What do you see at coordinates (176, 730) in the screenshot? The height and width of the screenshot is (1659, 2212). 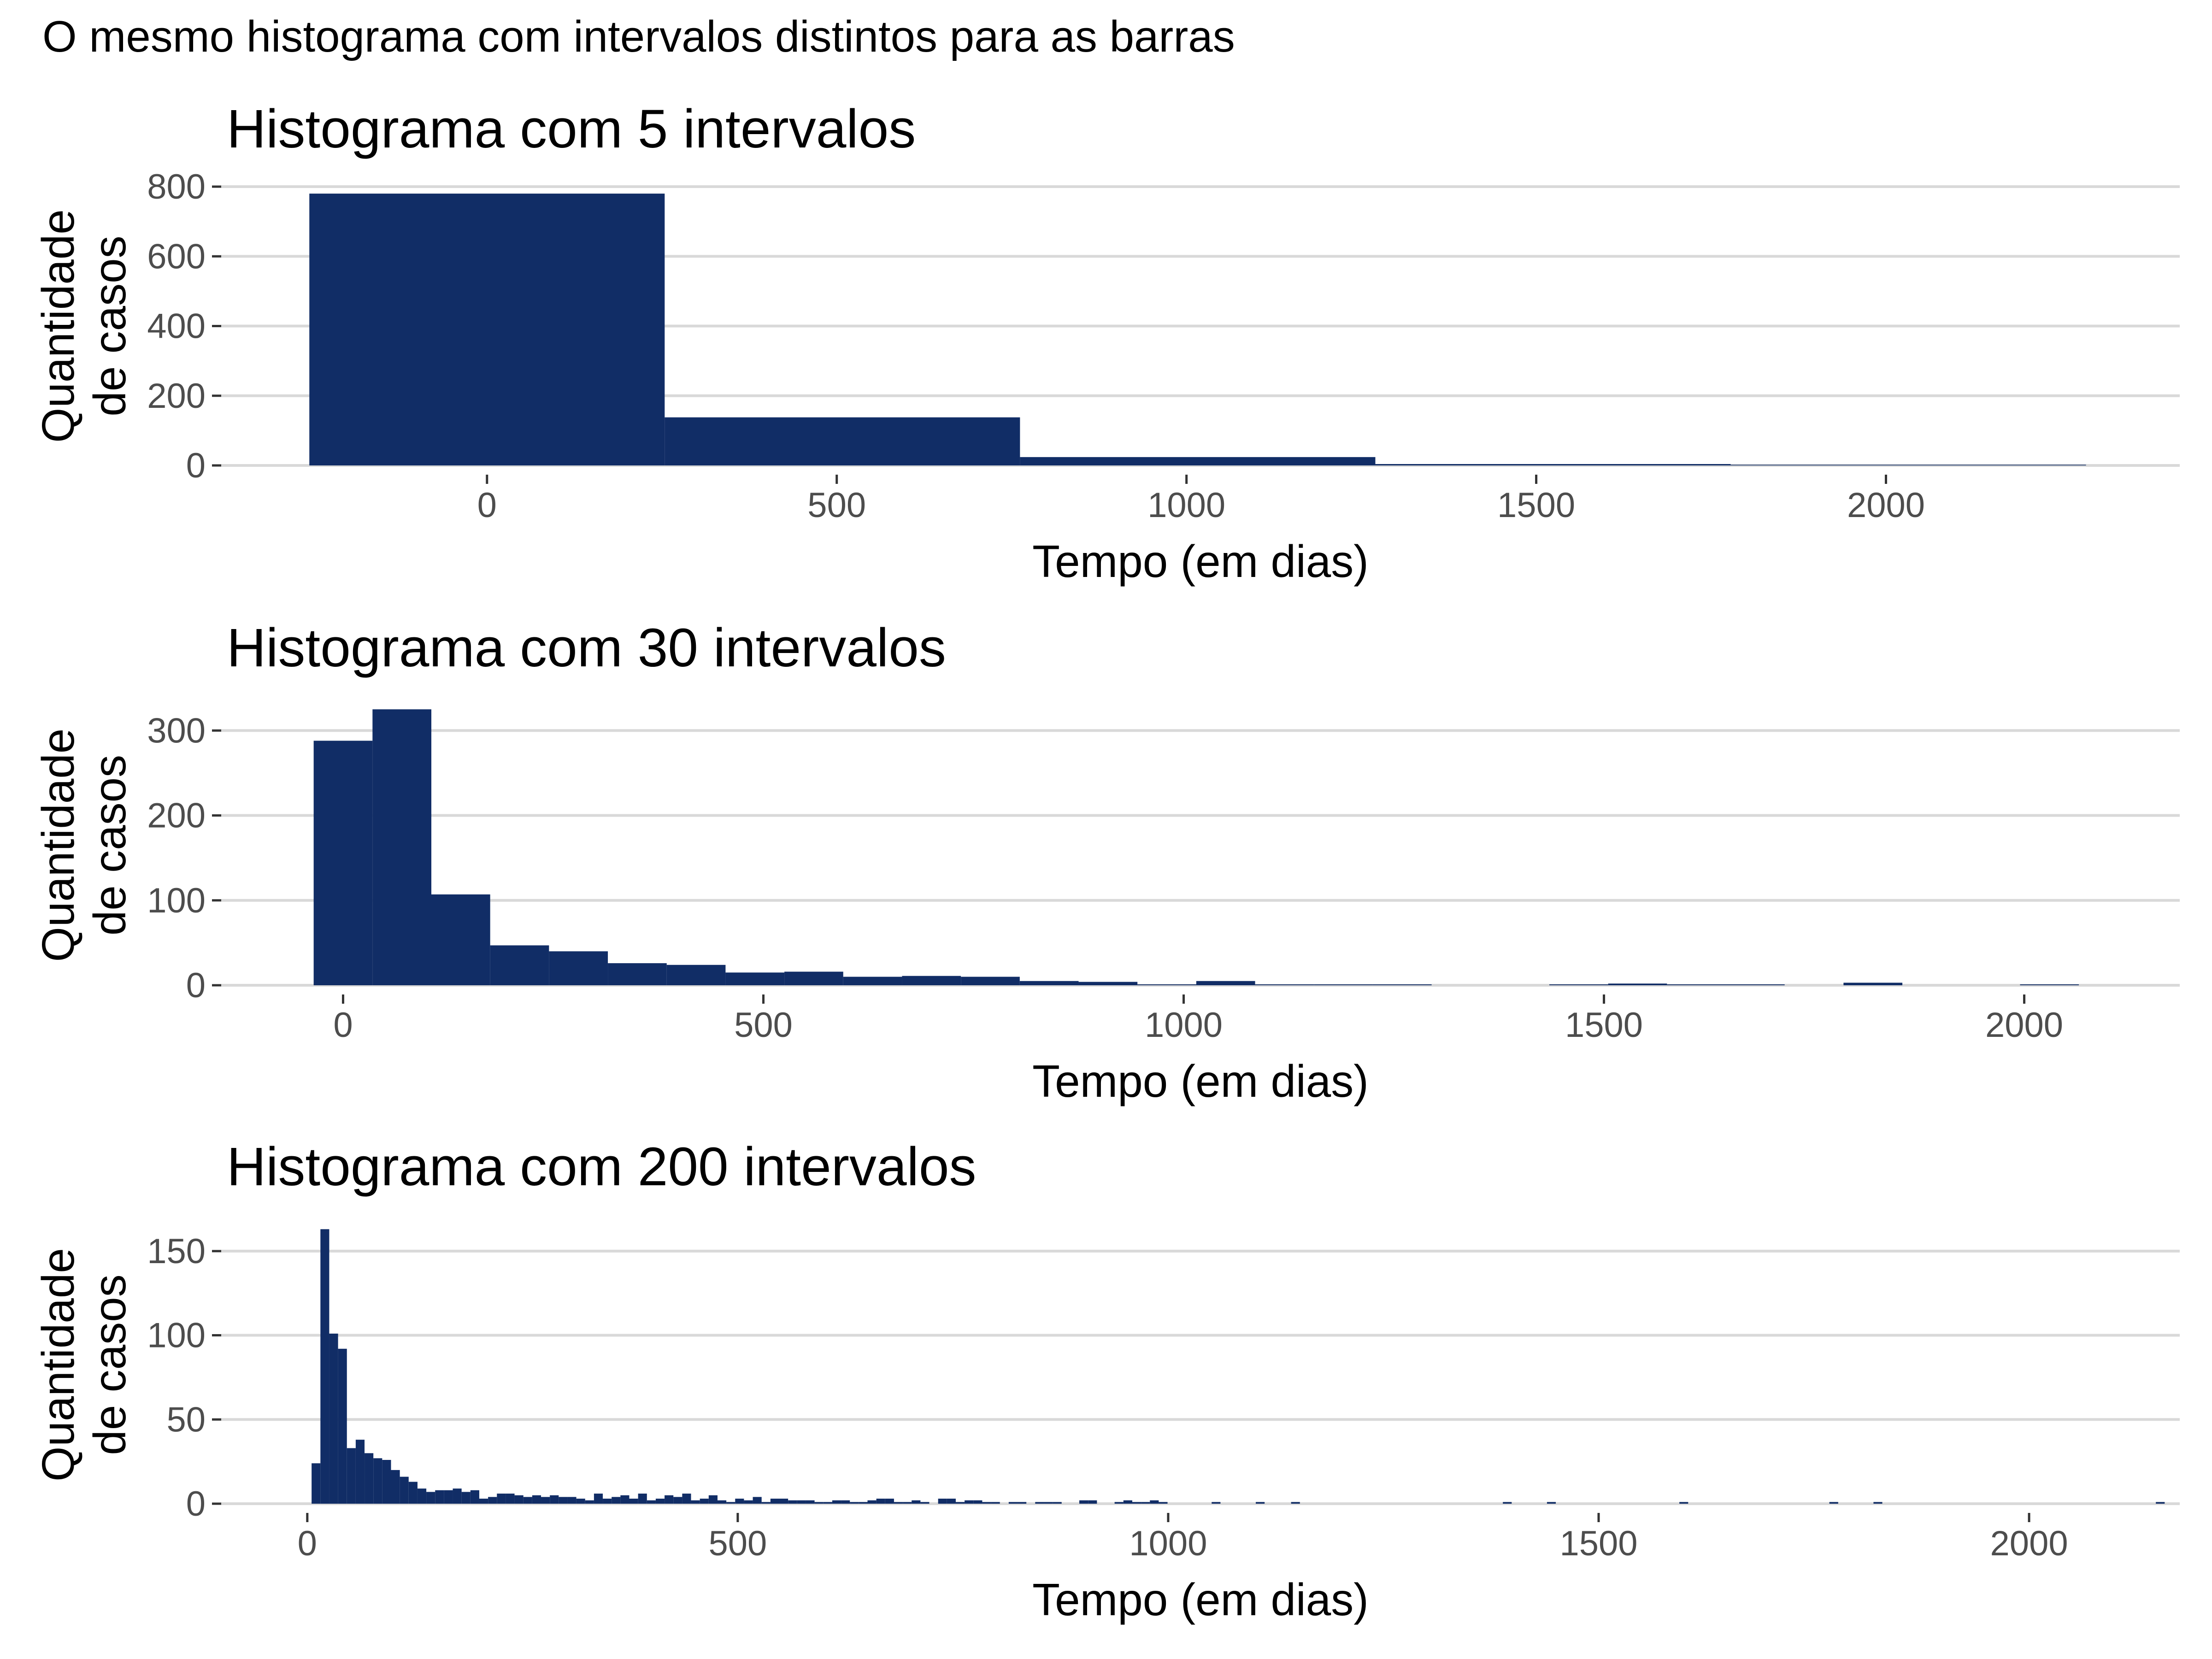 I see `y-tick-label: 300` at bounding box center [176, 730].